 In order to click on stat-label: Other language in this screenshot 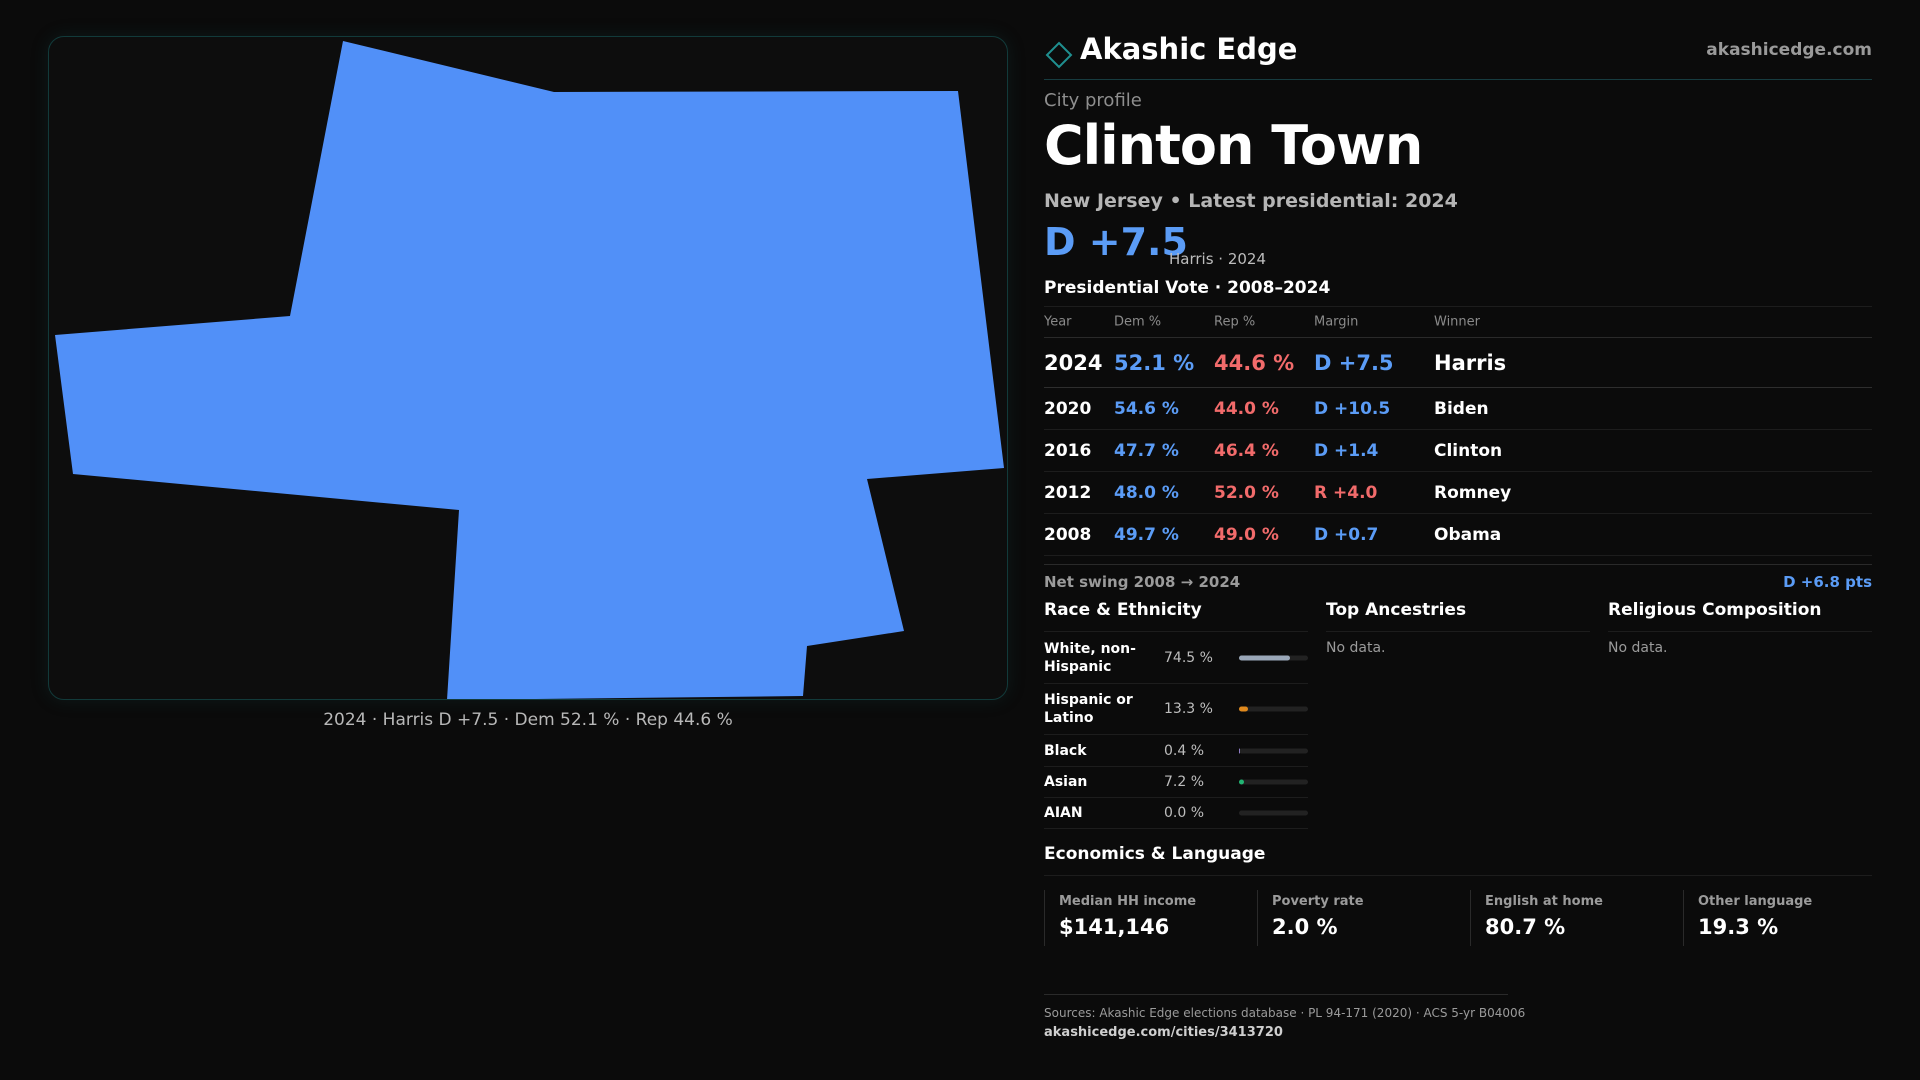, I will do `click(1755, 901)`.